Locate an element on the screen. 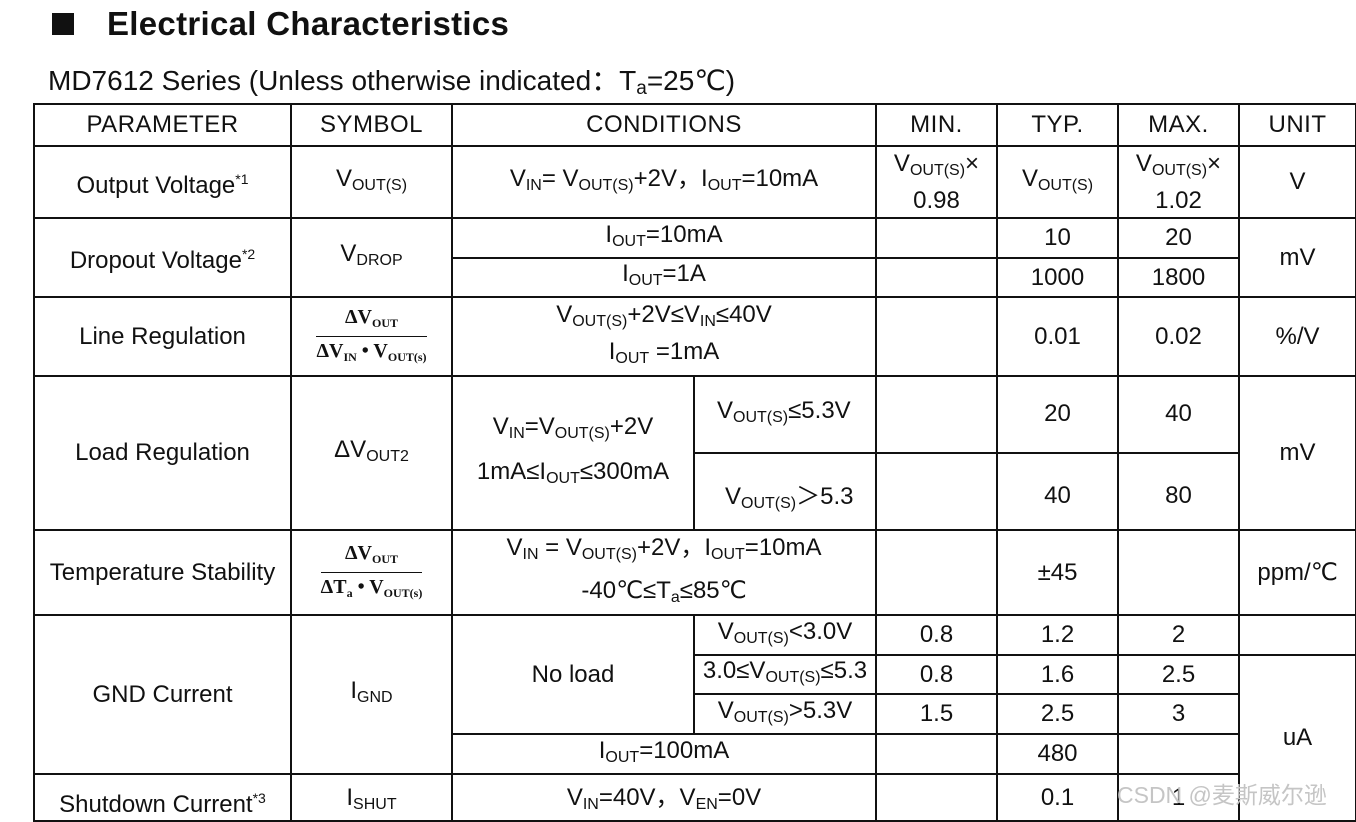 Image resolution: width=1356 pixels, height=822 pixels. table-row: VOUT(S)＞5.3 40 80 is located at coordinates (695, 491).